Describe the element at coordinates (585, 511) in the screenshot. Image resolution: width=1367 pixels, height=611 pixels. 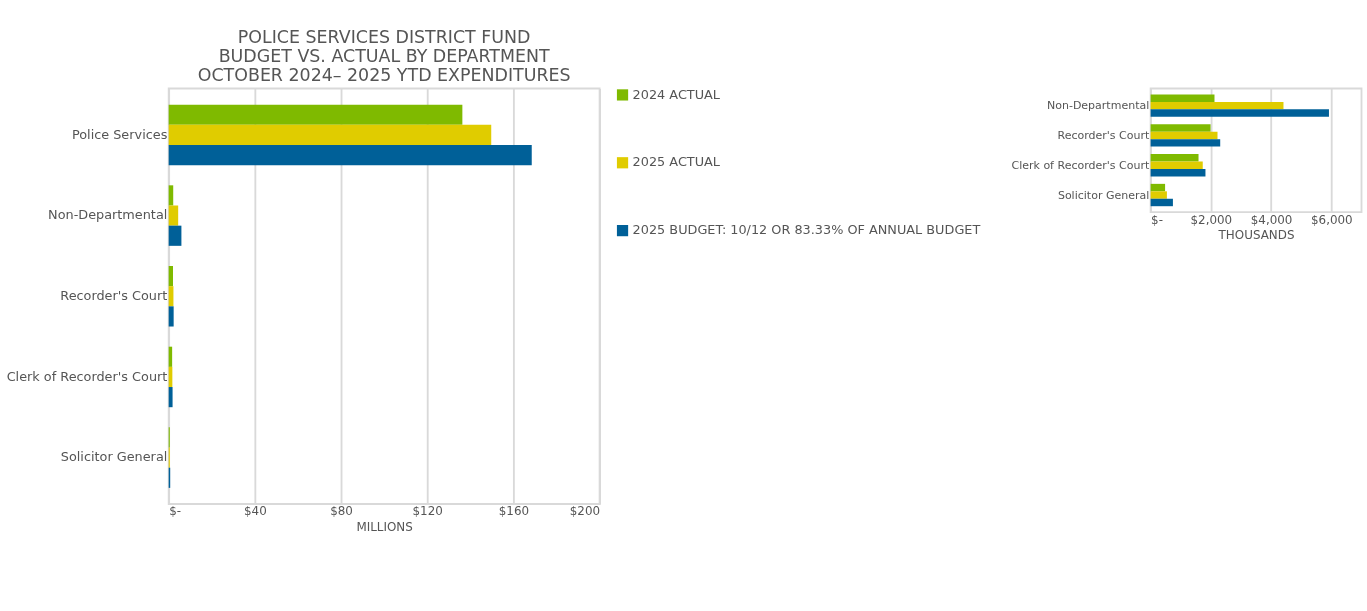
I see `x-tick-label: $200` at that location.